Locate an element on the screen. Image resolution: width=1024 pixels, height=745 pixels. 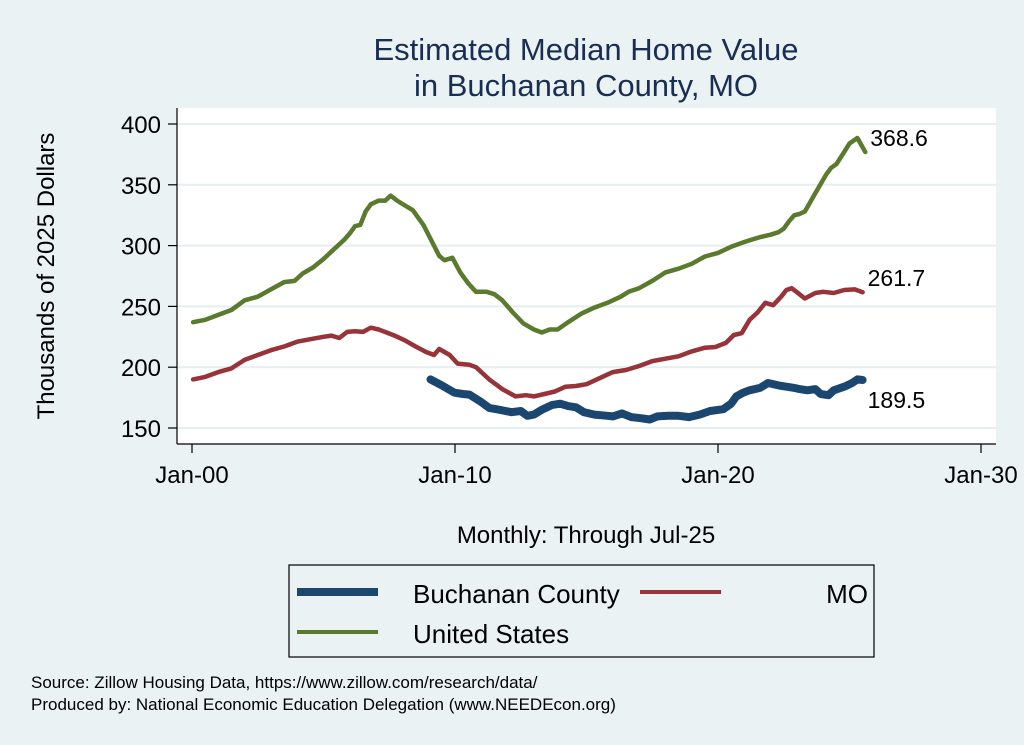
x-tick-label: Jan-00 is located at coordinates (191, 475).